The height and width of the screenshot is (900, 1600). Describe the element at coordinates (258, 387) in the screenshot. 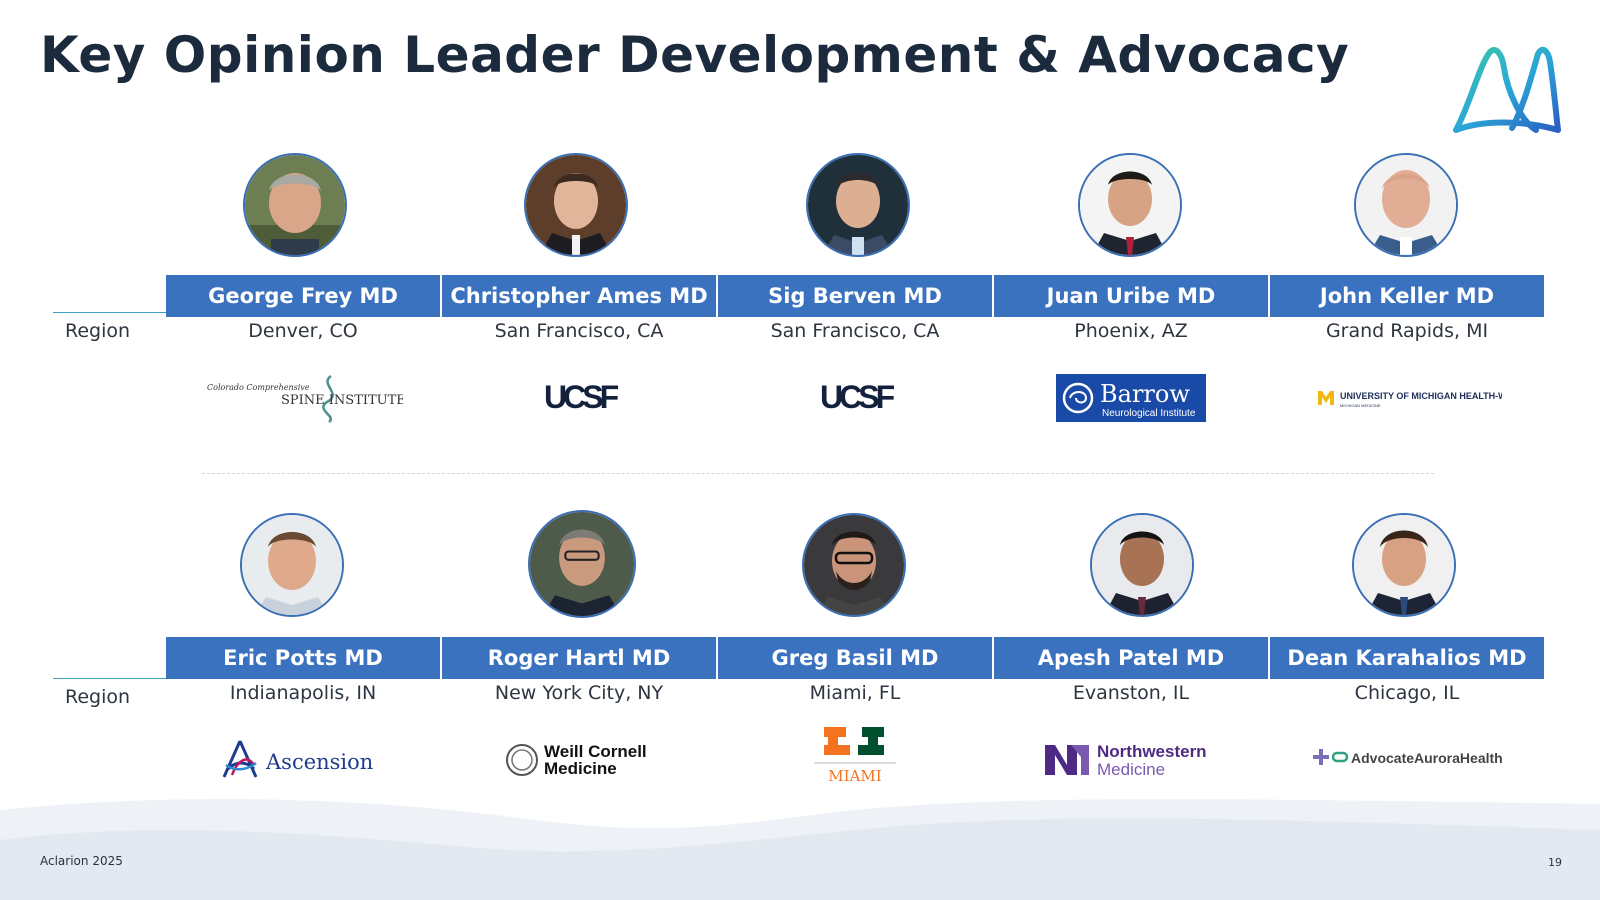

I see `svg-text: Colorado Comprehensive` at that location.